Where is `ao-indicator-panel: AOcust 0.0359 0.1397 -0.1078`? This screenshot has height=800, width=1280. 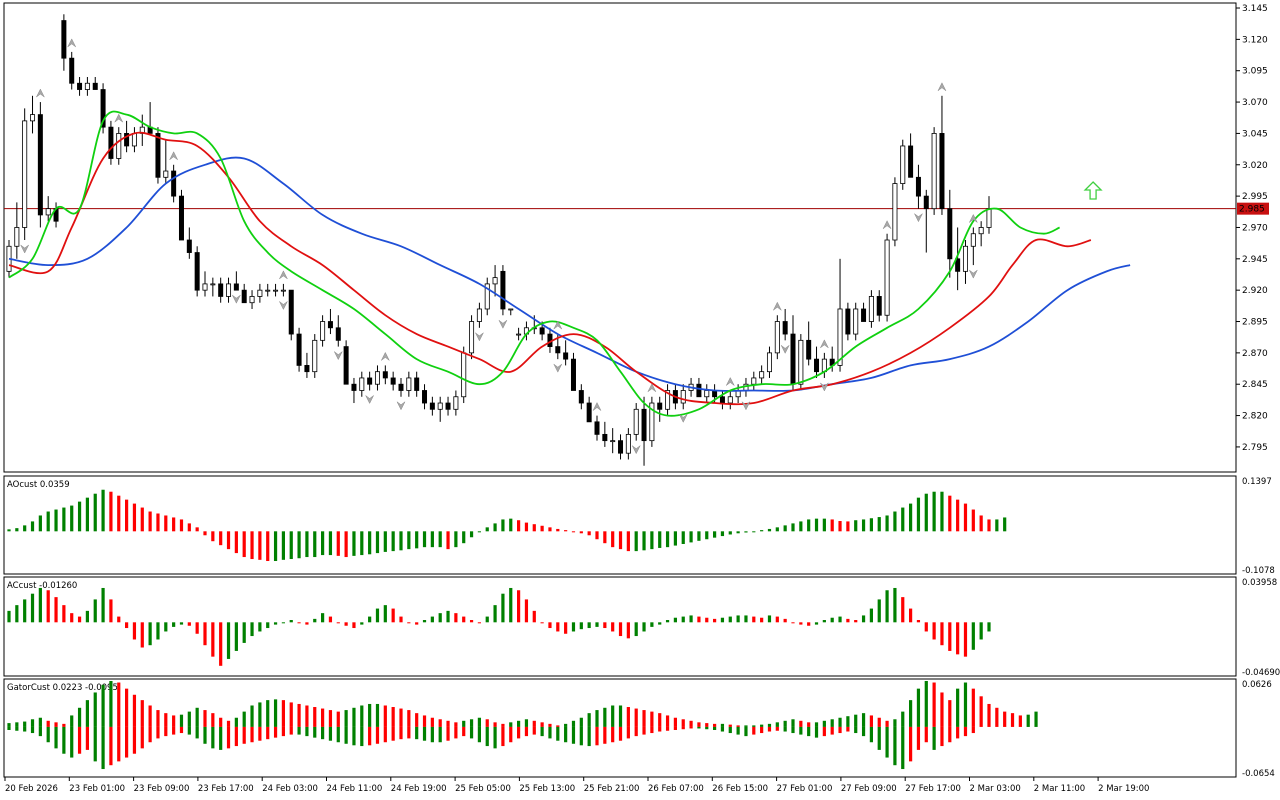 ao-indicator-panel: AOcust 0.0359 0.1397 -0.1078 is located at coordinates (639, 525).